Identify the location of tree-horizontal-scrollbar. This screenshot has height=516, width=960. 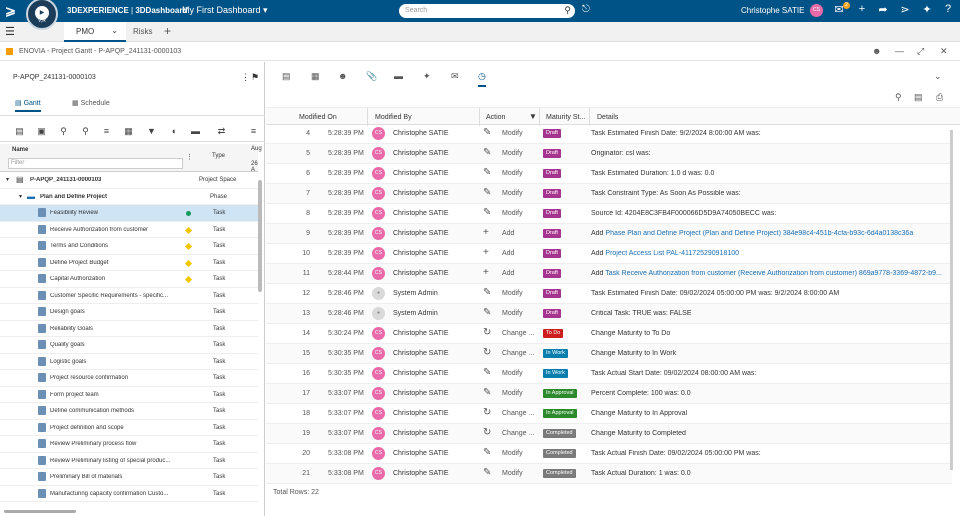
(40, 511).